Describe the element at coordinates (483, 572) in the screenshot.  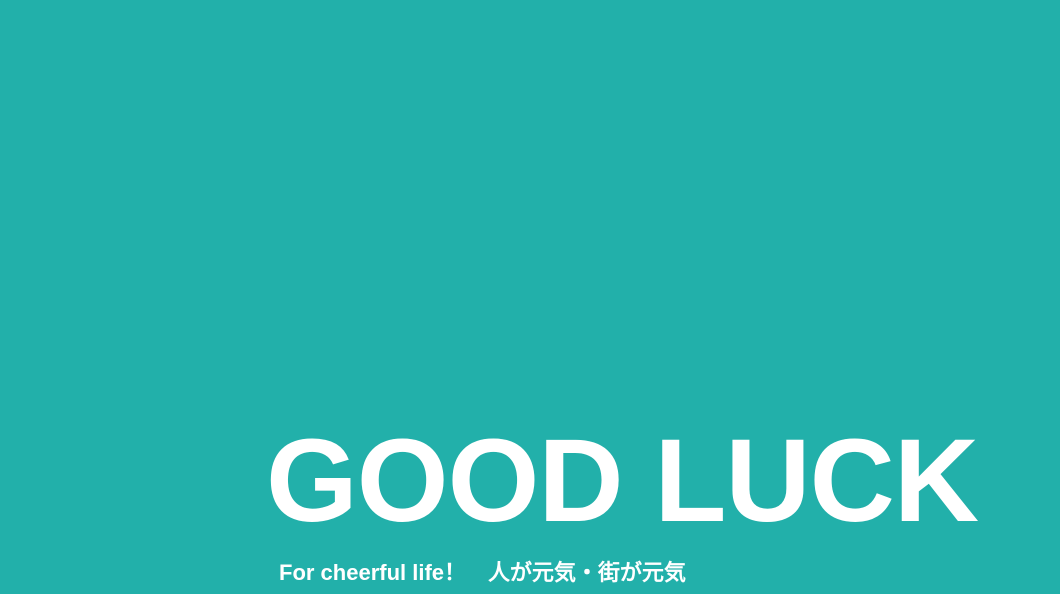
I see `tagline: For cheerful life！ 人が元気・街が元気` at that location.